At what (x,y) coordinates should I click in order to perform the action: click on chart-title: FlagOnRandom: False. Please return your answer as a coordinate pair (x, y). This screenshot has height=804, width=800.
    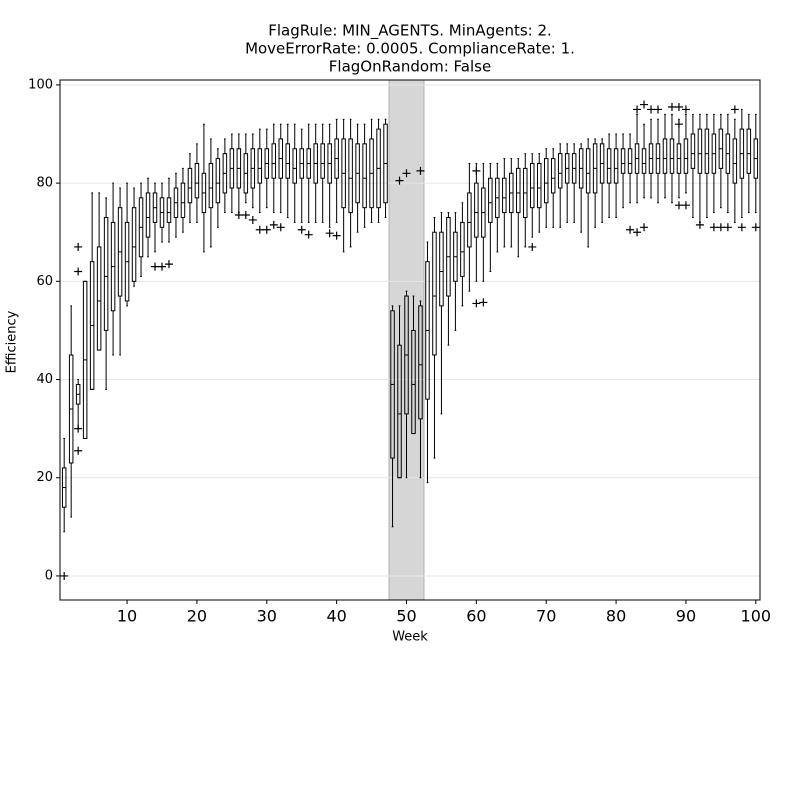
    Looking at the image, I should click on (410, 67).